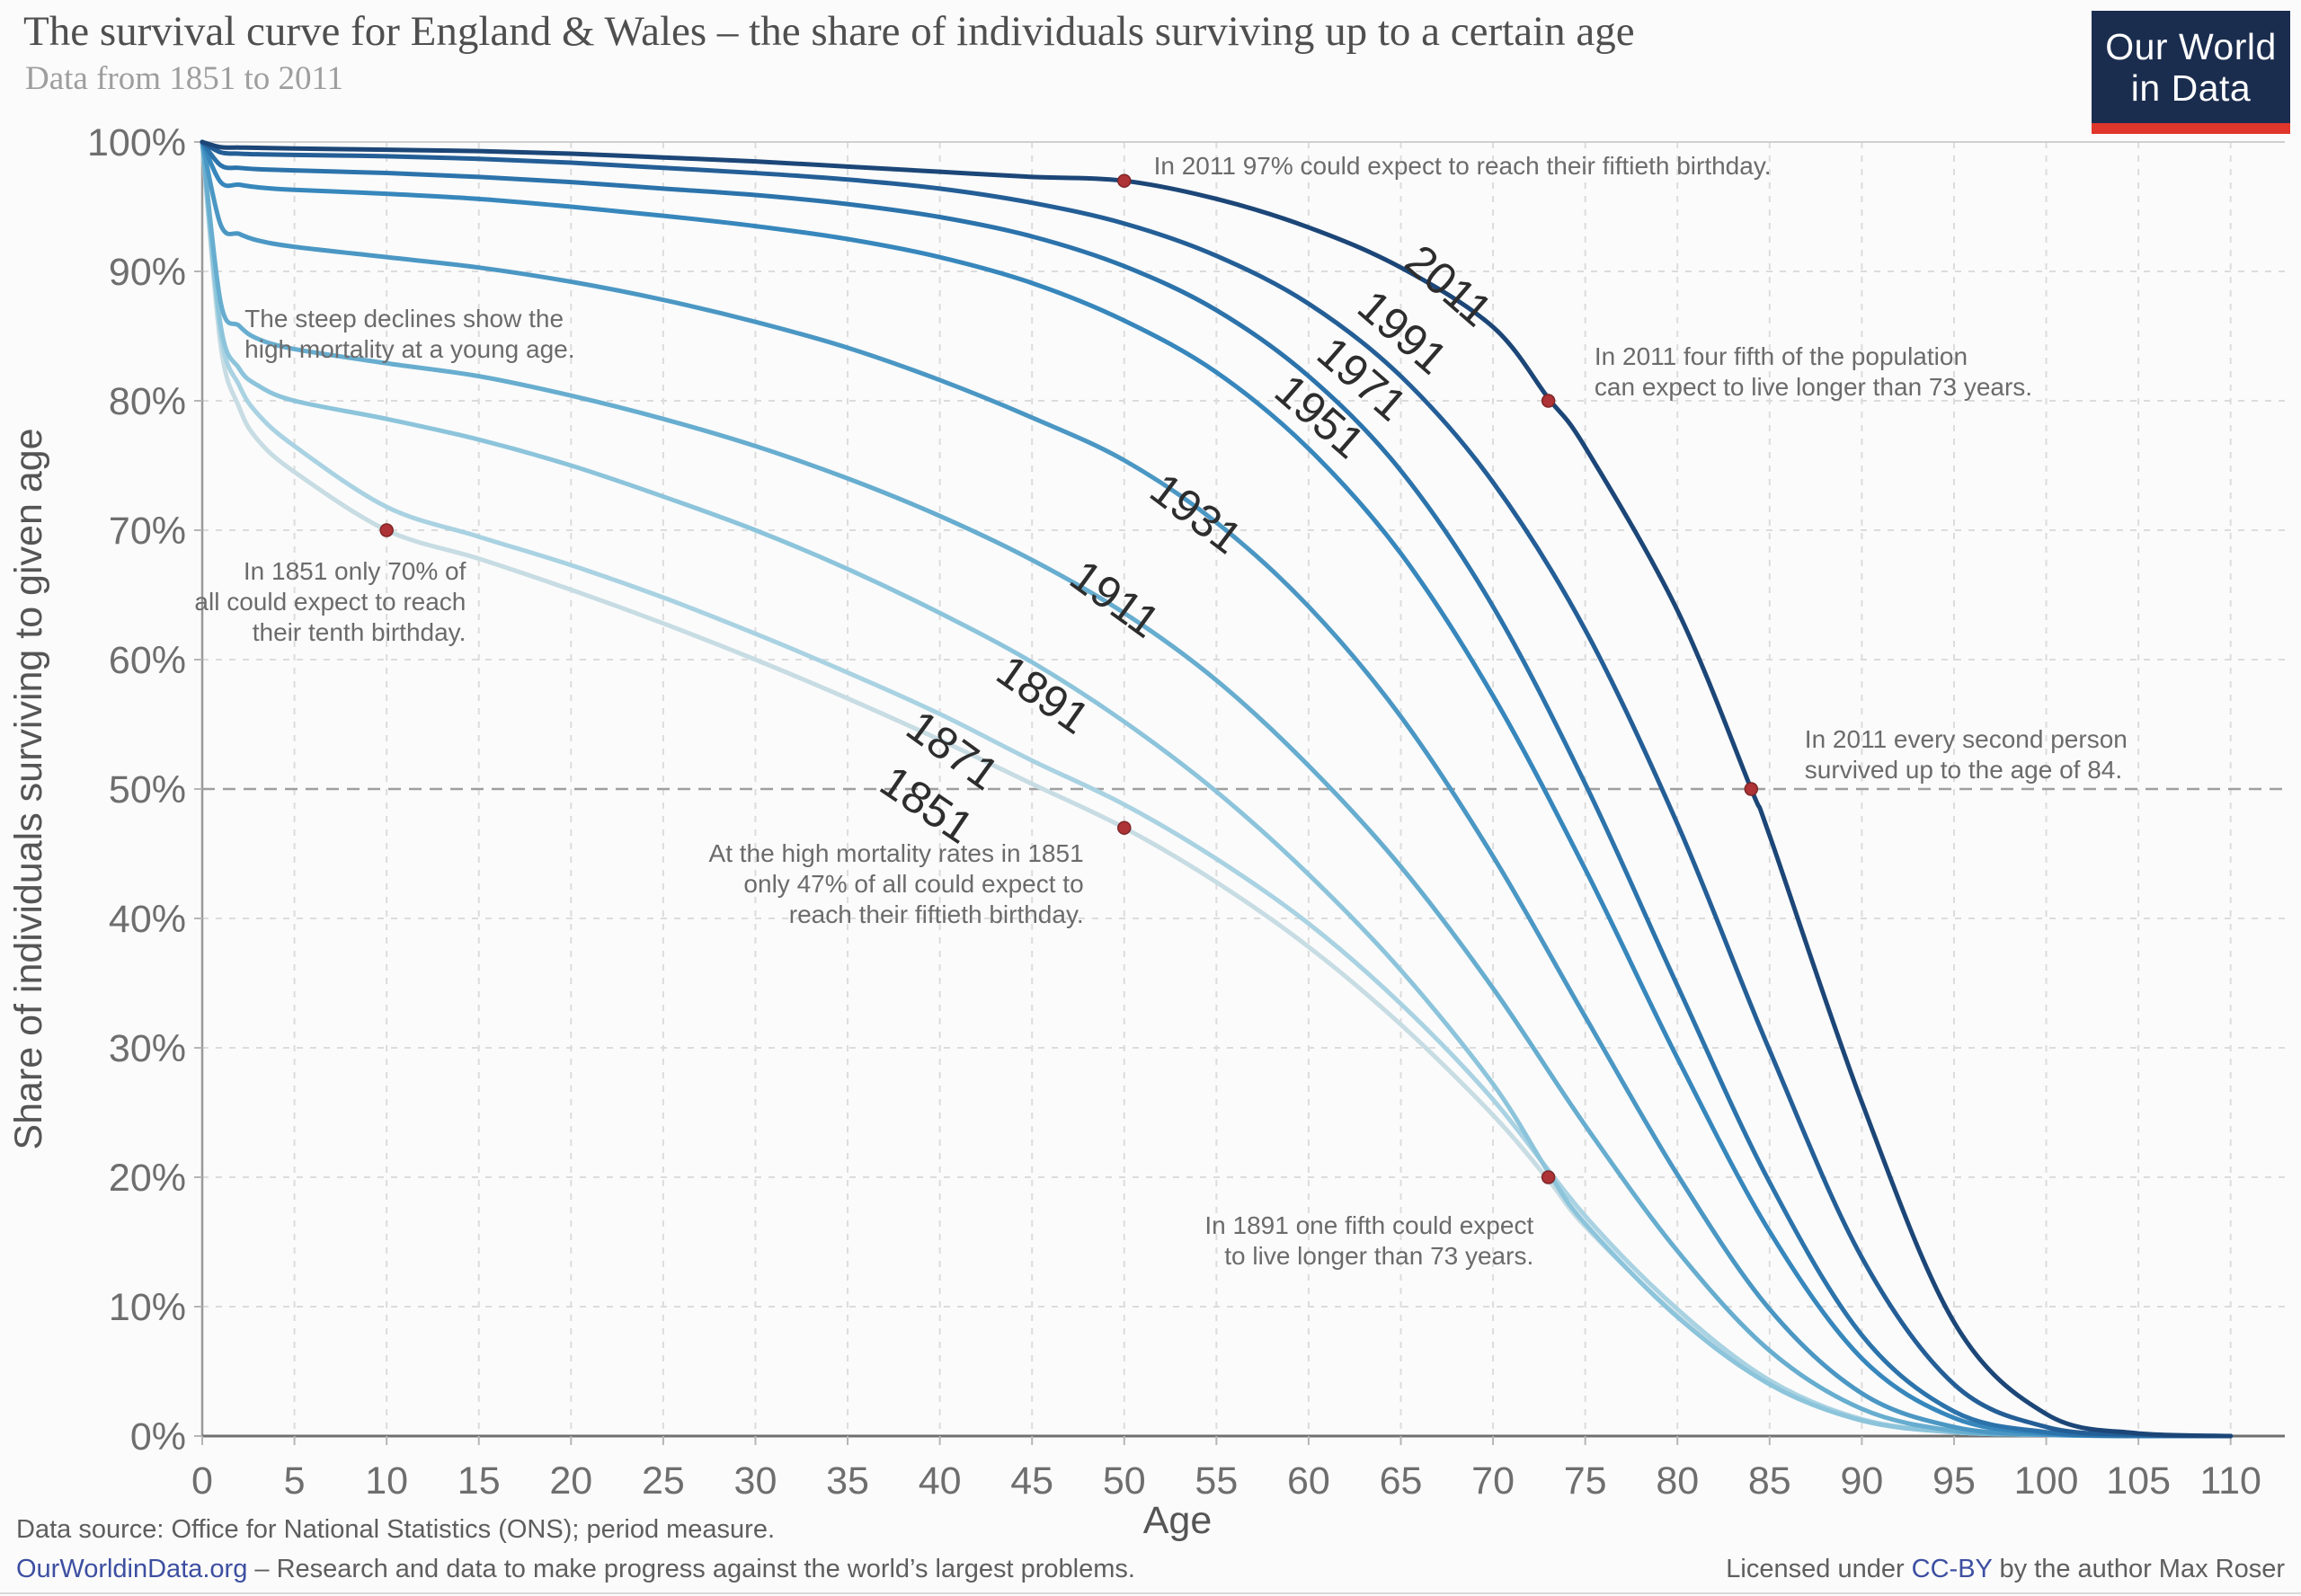  Describe the element at coordinates (132, 1569) in the screenshot. I see `ourworldindata-link: OurWorldinData.org` at that location.